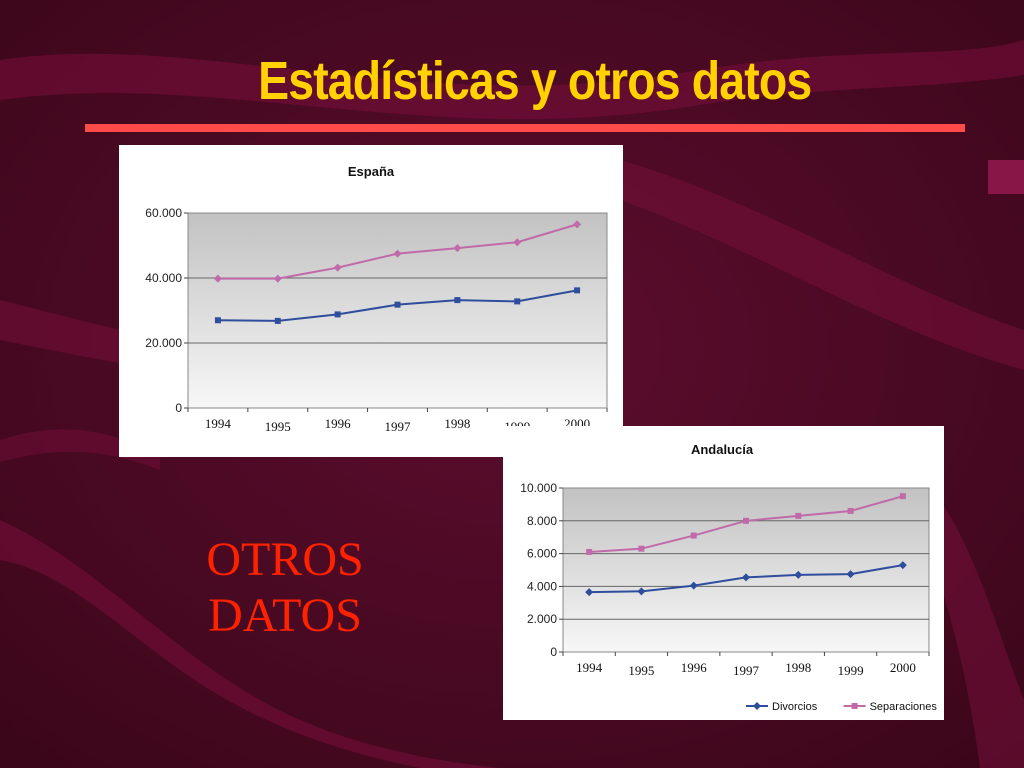 The width and height of the screenshot is (1024, 768). What do you see at coordinates (722, 449) in the screenshot?
I see `chart-title: Andalucía` at bounding box center [722, 449].